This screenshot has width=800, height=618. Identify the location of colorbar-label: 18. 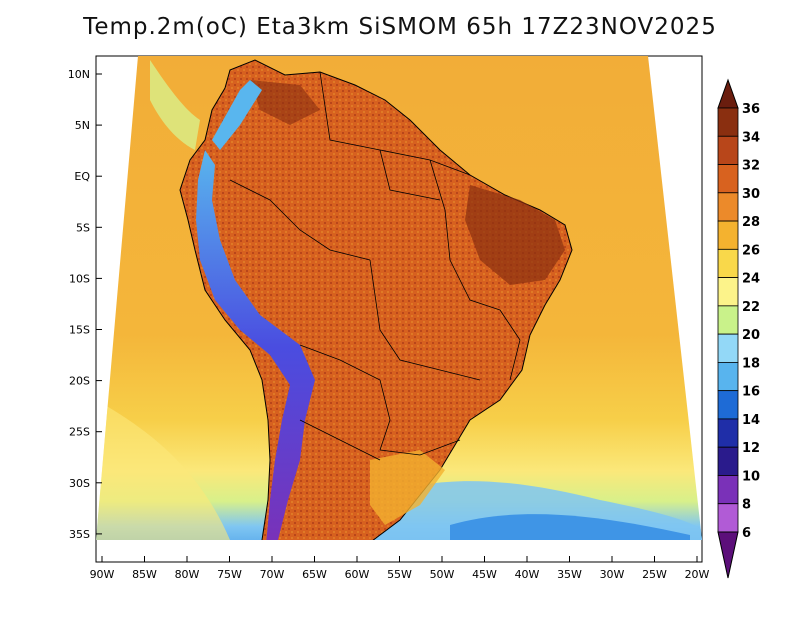
(751, 363).